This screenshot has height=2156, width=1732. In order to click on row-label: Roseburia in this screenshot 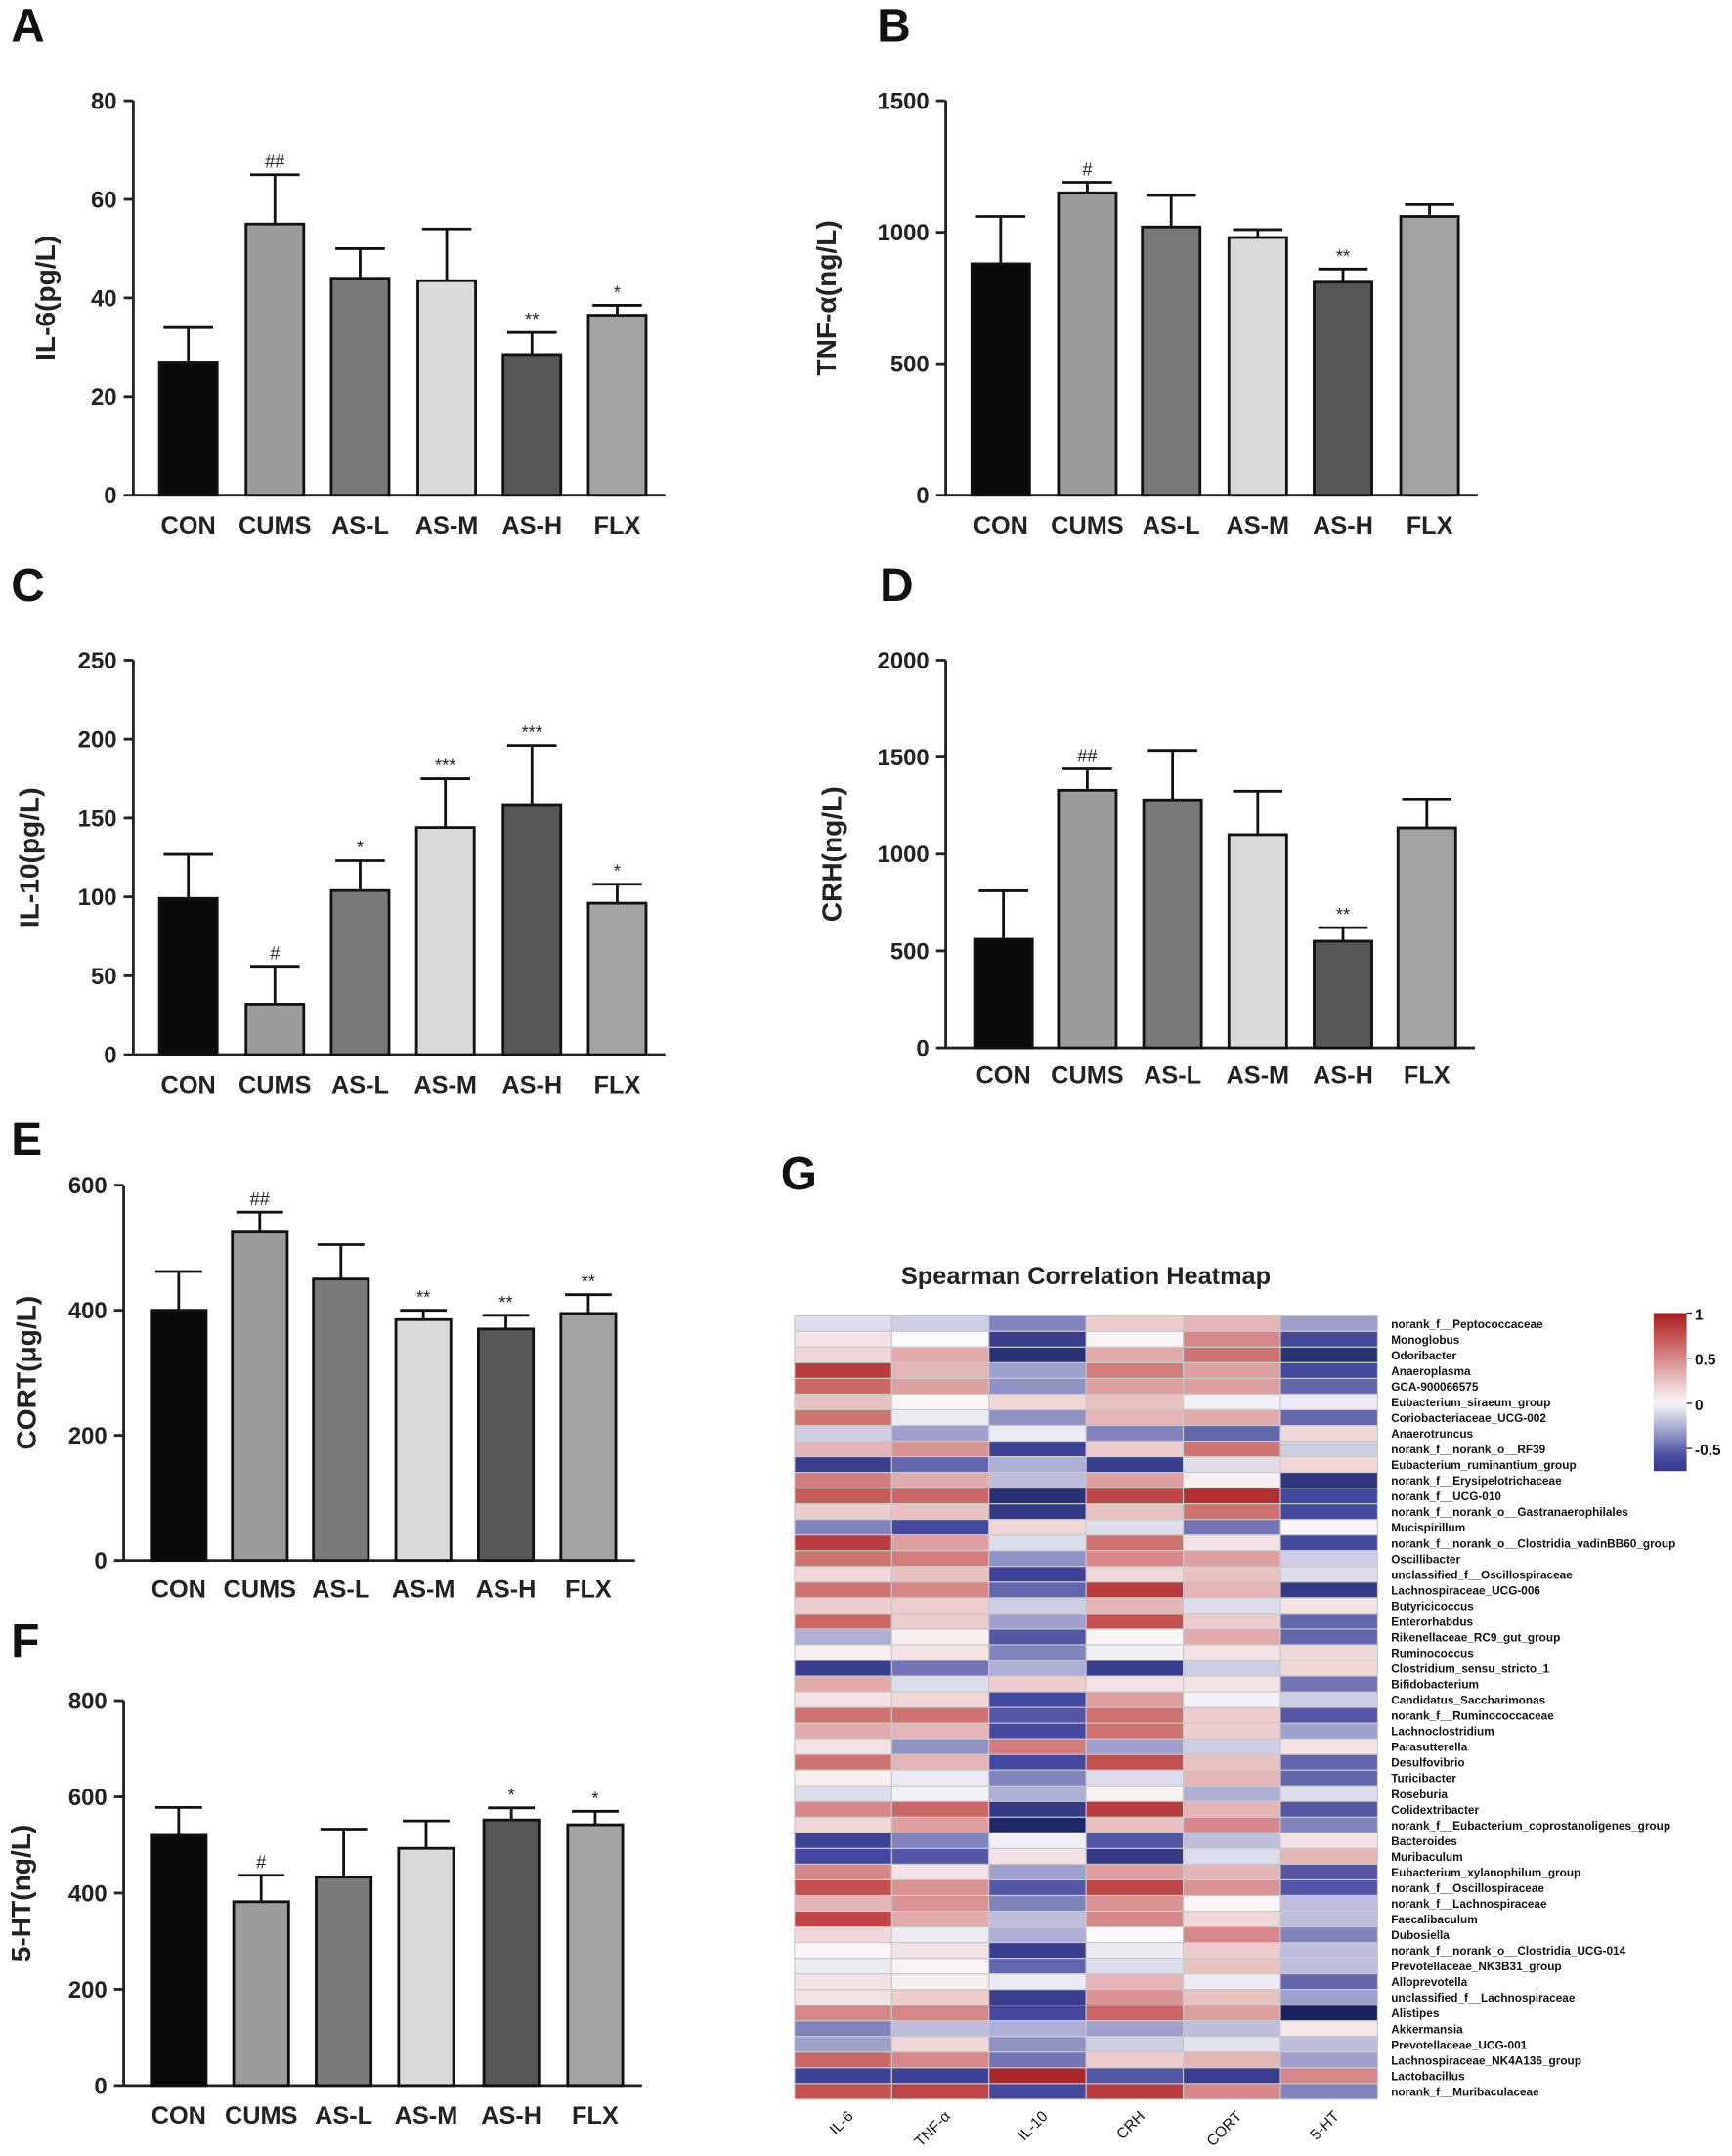, I will do `click(1419, 1794)`.